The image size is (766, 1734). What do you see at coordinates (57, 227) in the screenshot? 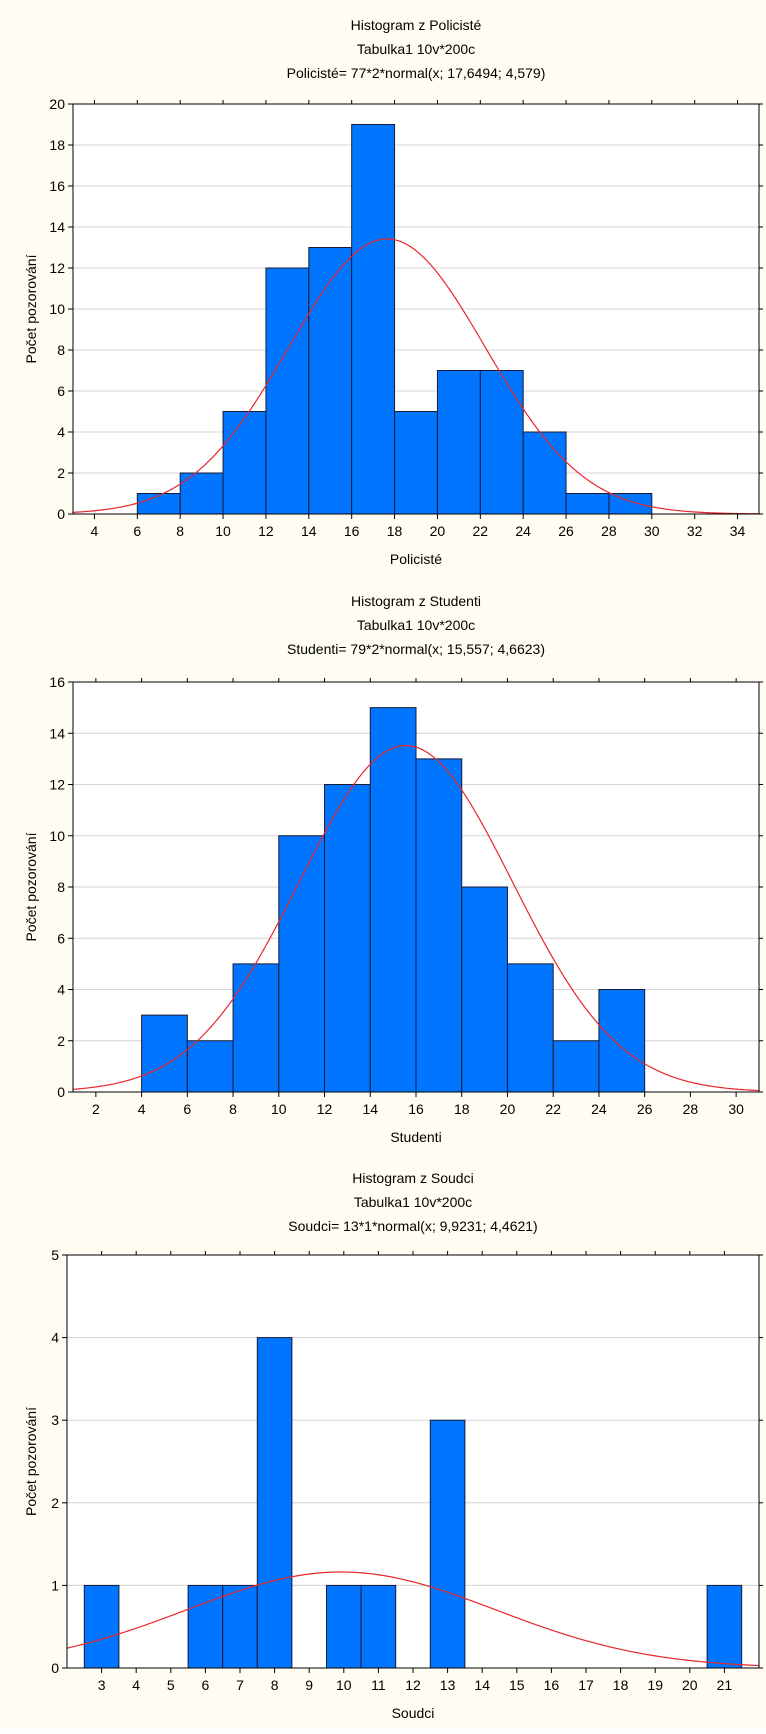
I see `y-tick-label: 14` at bounding box center [57, 227].